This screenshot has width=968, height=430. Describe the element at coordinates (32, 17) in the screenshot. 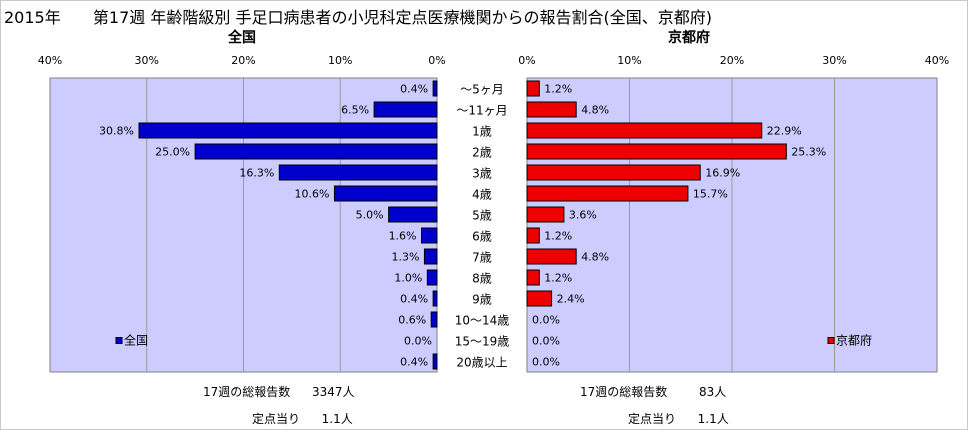

I see `title-year: 2015年` at that location.